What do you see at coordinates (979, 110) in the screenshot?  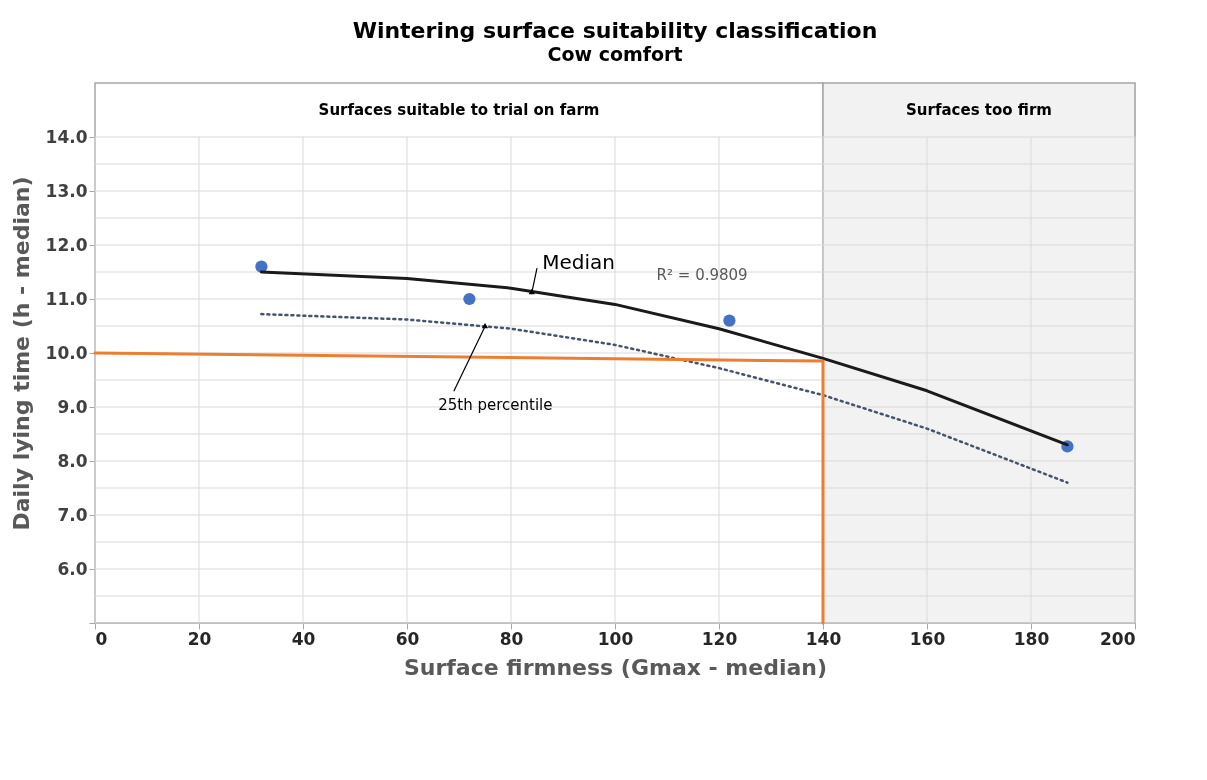 I see `band-label: Surfaces too firm` at bounding box center [979, 110].